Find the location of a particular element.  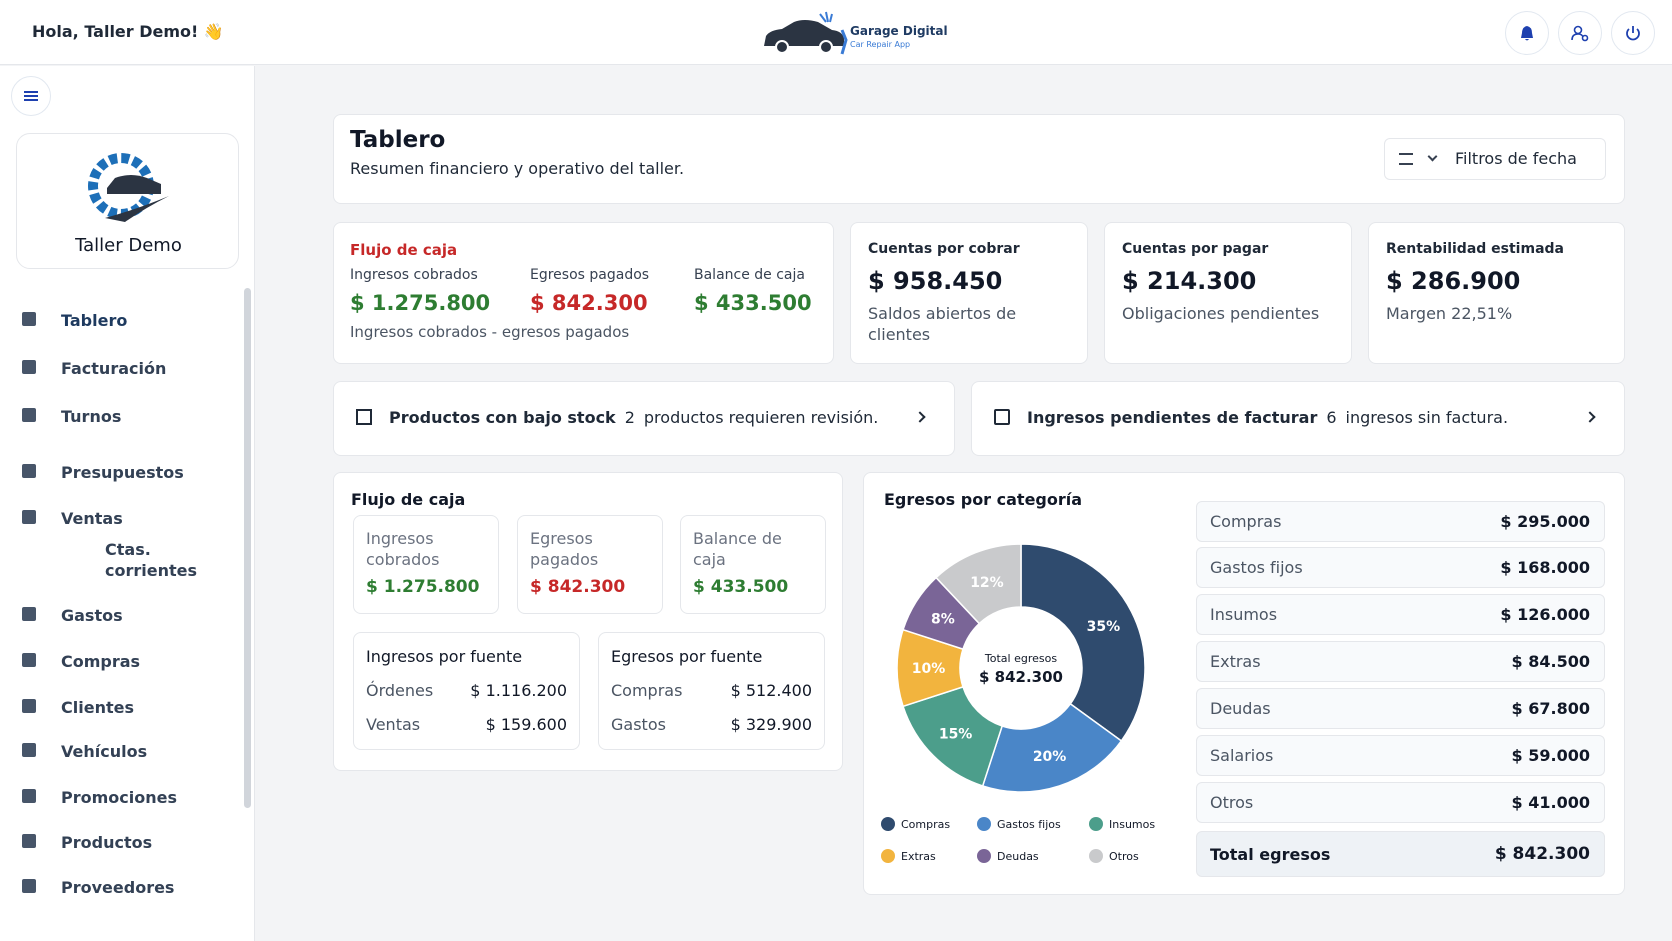

total-label: Total egresos is located at coordinates (1270, 854).